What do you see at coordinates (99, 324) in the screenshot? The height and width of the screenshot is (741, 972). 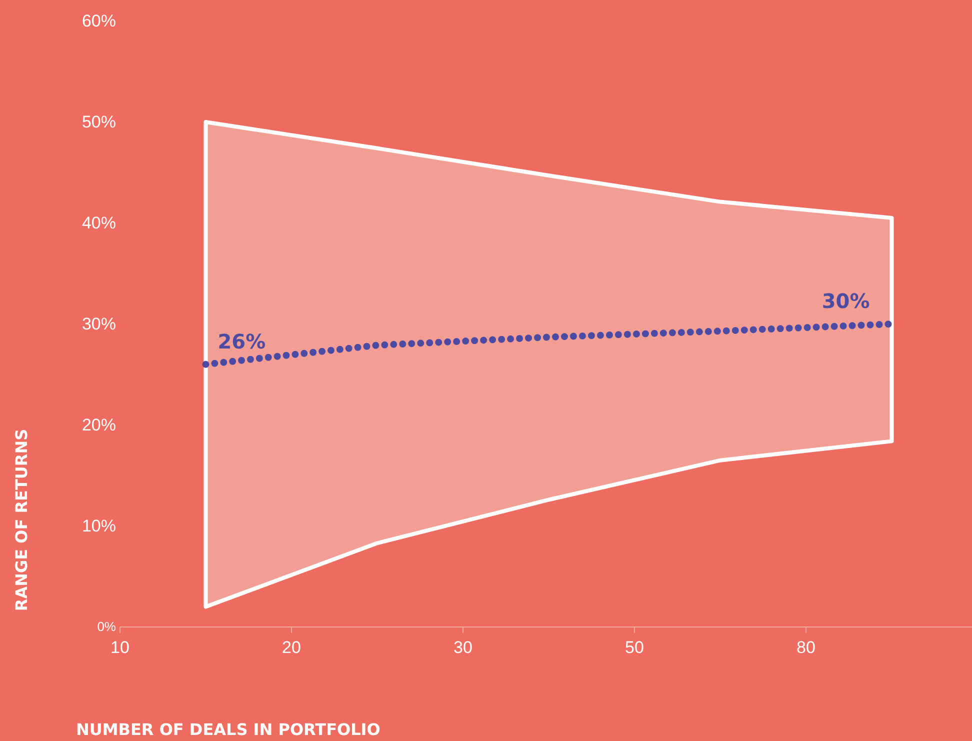 I see `y-tick-label: 30%` at bounding box center [99, 324].